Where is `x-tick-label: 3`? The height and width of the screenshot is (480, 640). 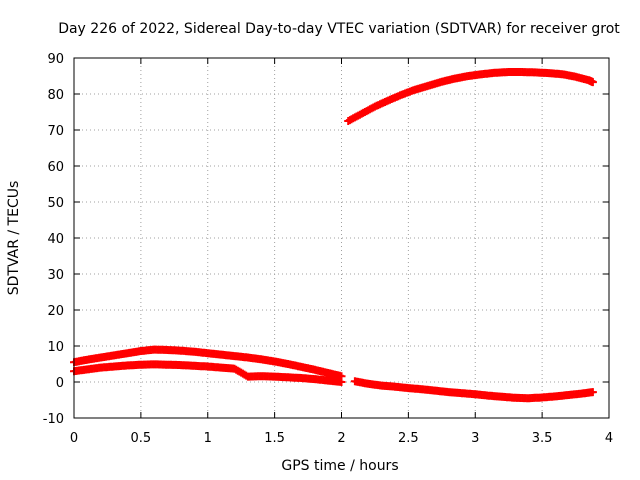
x-tick-label: 3 is located at coordinates (475, 438).